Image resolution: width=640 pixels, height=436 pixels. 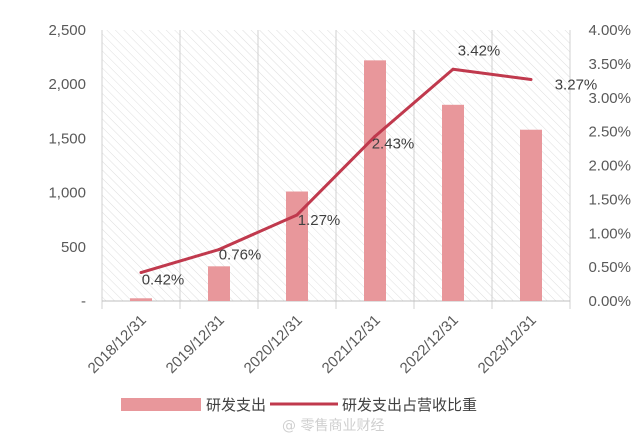 I want to click on y-left-tick-label: 500, so click(x=73, y=247).